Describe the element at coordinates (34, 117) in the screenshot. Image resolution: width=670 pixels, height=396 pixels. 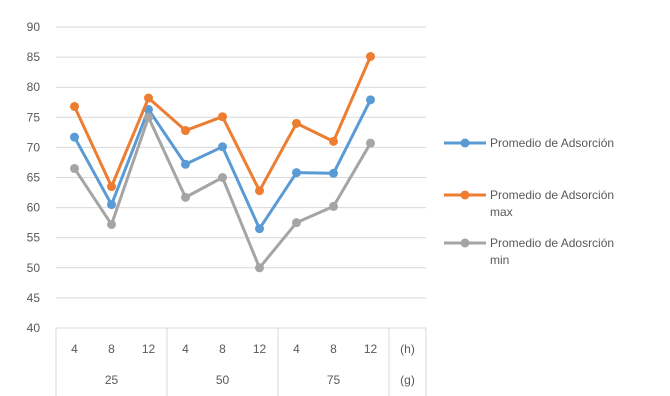
I see `y-tick-label: 75` at that location.